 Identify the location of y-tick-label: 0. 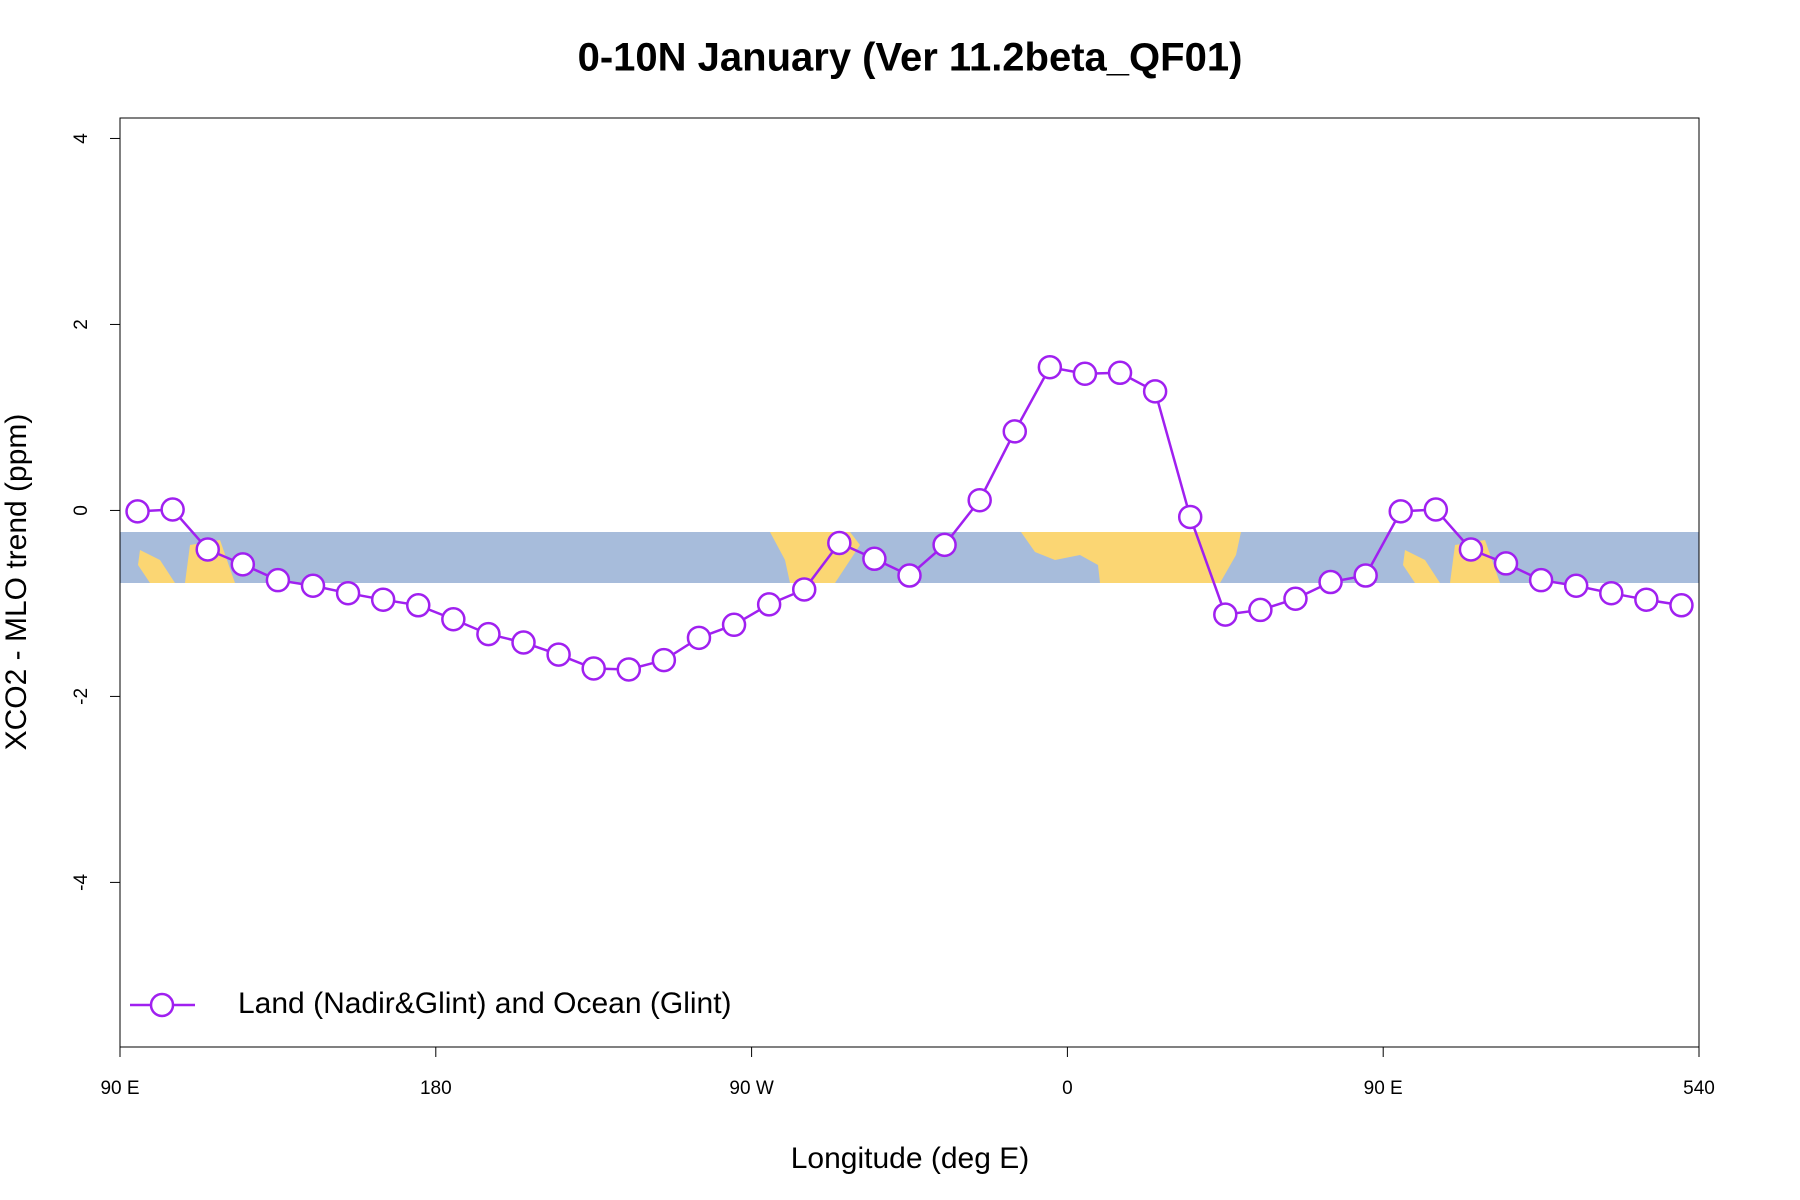
(81, 510).